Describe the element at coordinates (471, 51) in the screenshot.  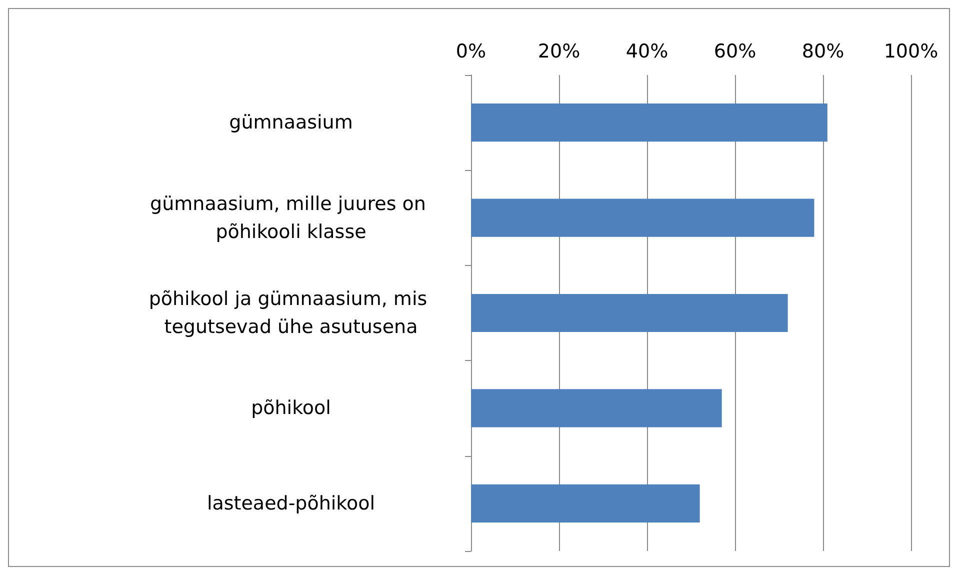
I see `x-tick-label: 0%` at that location.